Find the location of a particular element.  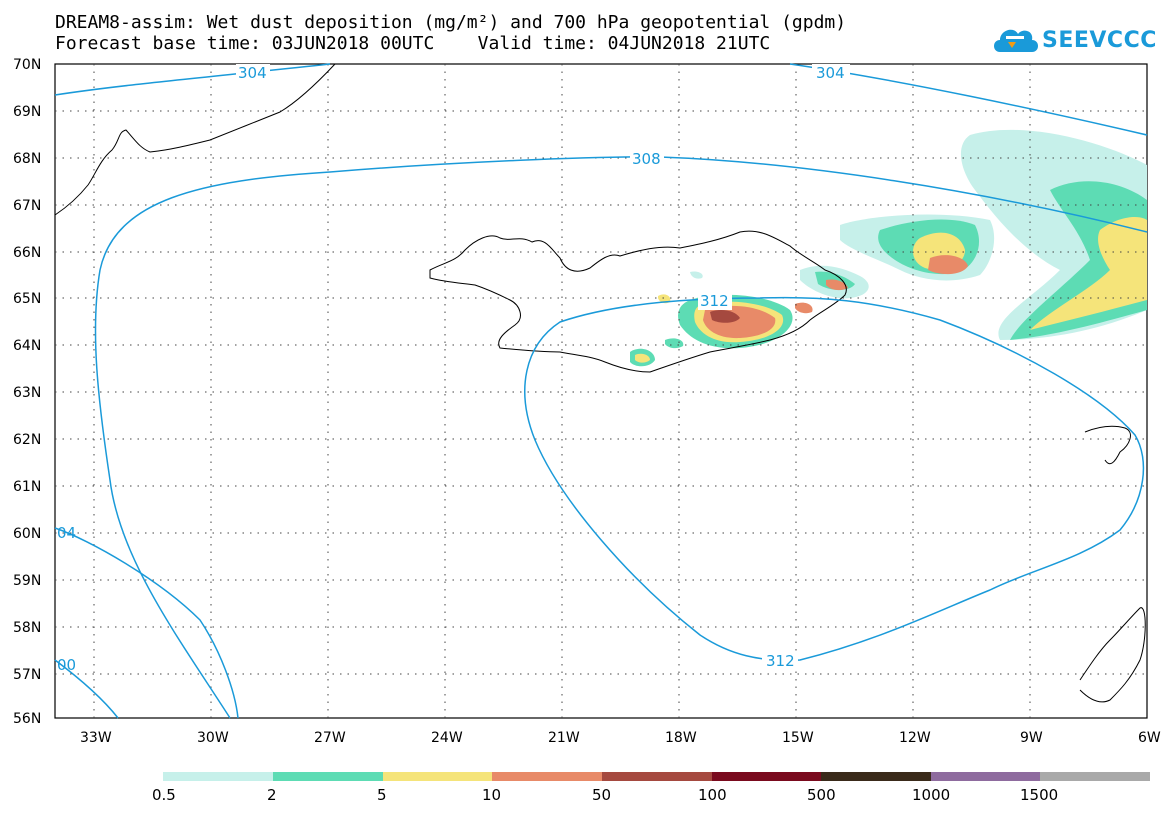

lon-label: 9W is located at coordinates (1031, 738).